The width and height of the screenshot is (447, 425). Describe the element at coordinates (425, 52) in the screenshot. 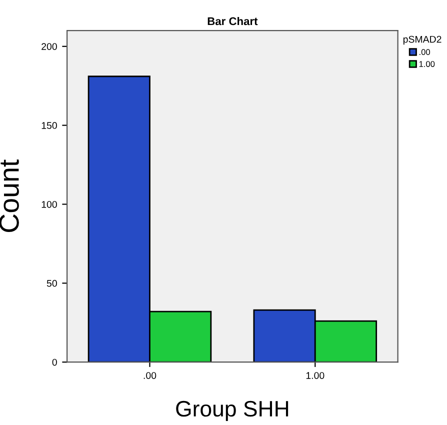

I see `legend-label: .00` at that location.